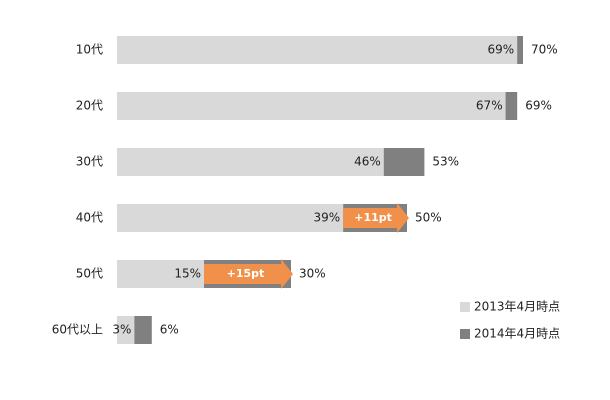 This screenshot has width=610, height=400. I want to click on value-label: 70%, so click(544, 50).